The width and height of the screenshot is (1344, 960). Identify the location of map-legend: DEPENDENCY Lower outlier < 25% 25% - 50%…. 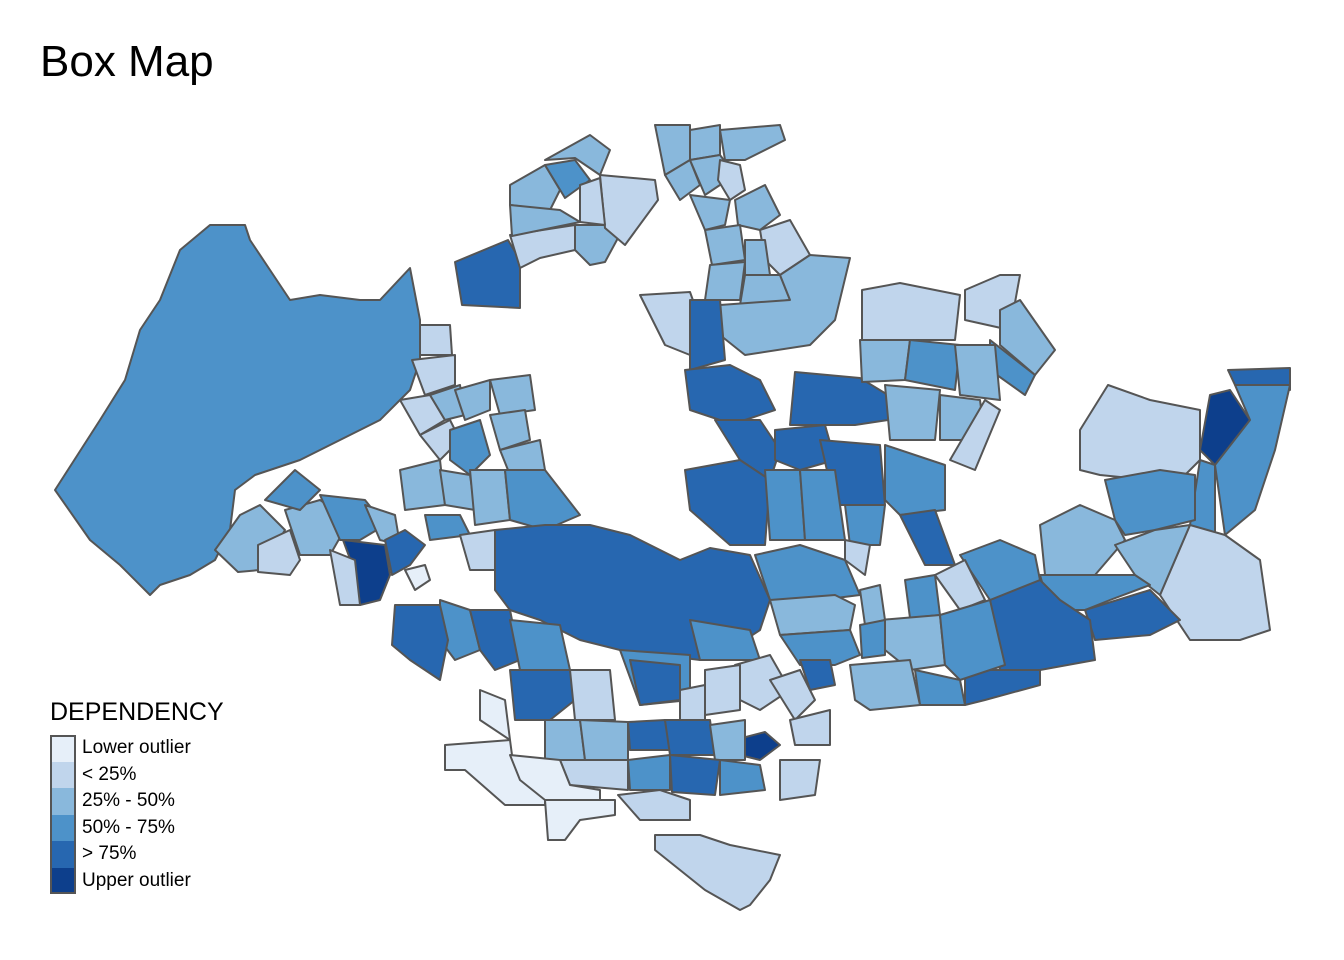
(137, 797).